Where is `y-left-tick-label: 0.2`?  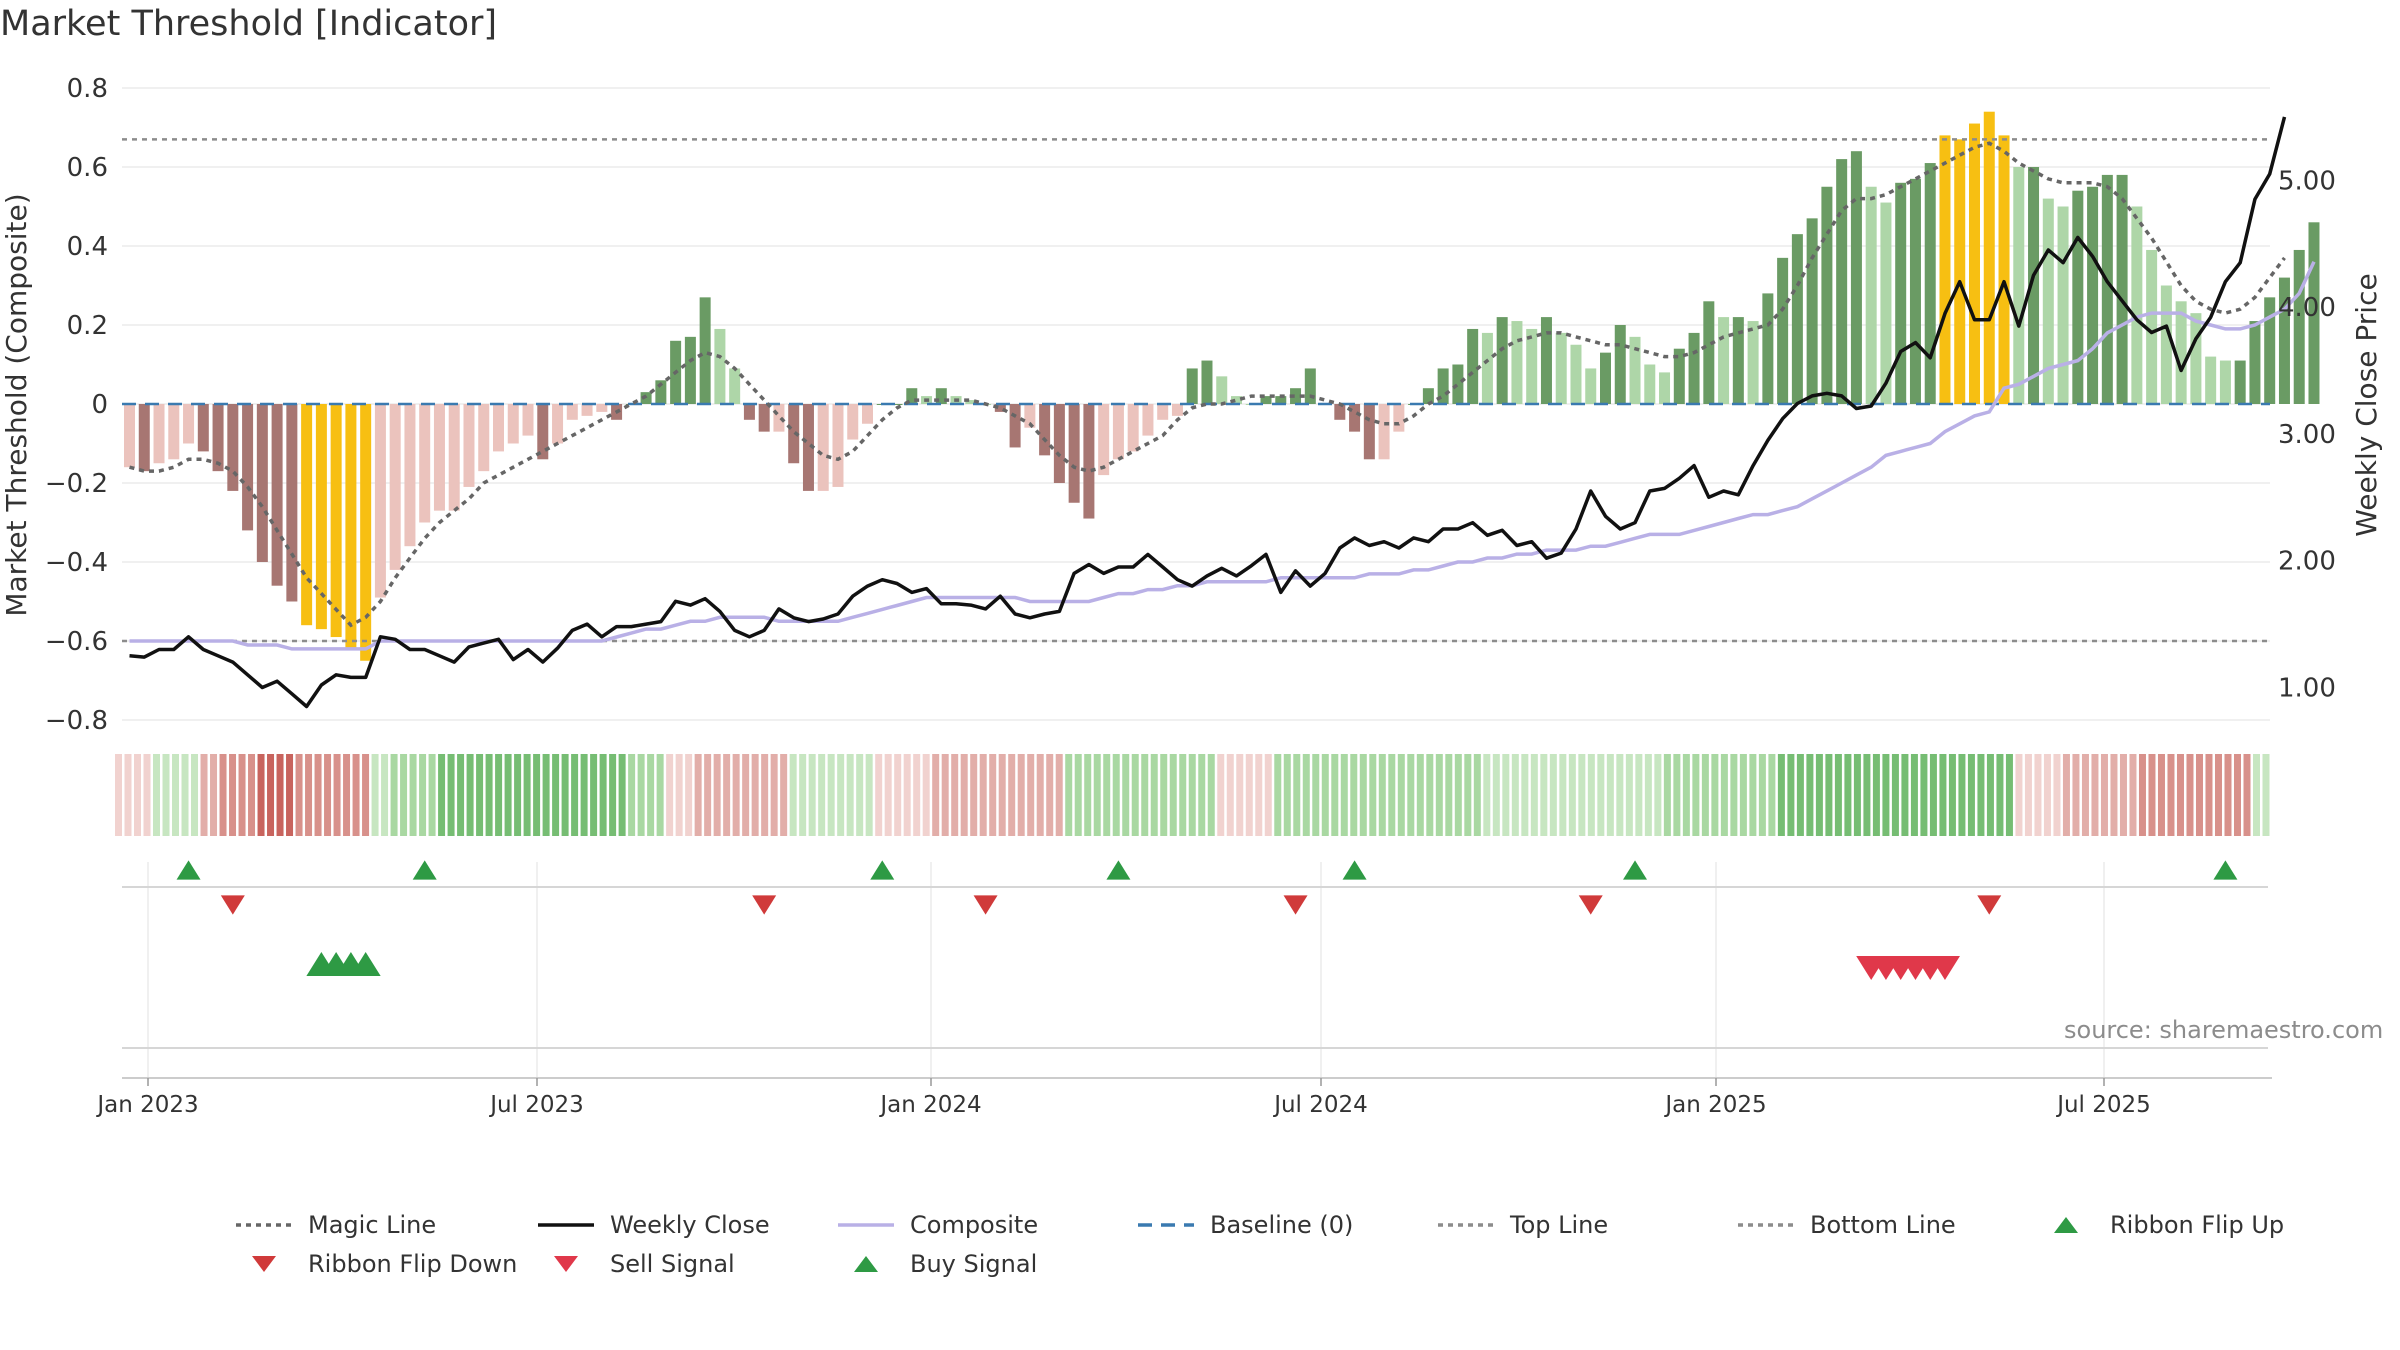 y-left-tick-label: 0.2 is located at coordinates (87, 326).